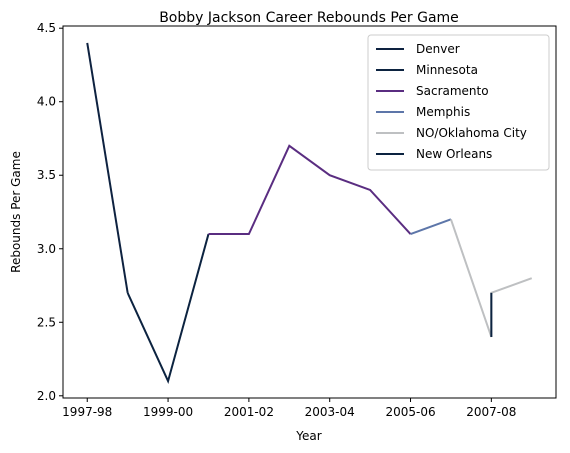 The image size is (570, 453). I want to click on y-axis-label: Rebounds Per Game, so click(16, 212).